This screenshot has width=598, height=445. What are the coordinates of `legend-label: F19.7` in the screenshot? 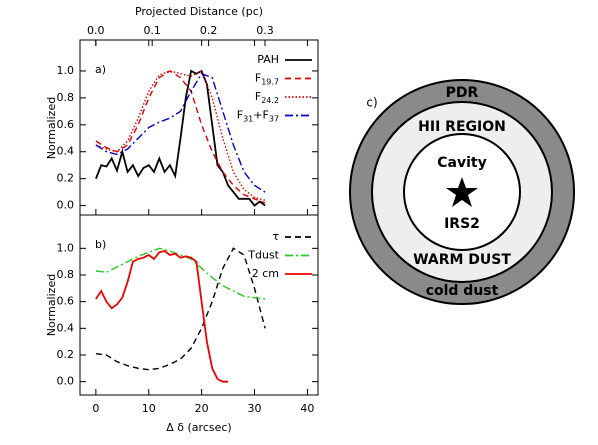 It's located at (267, 79).